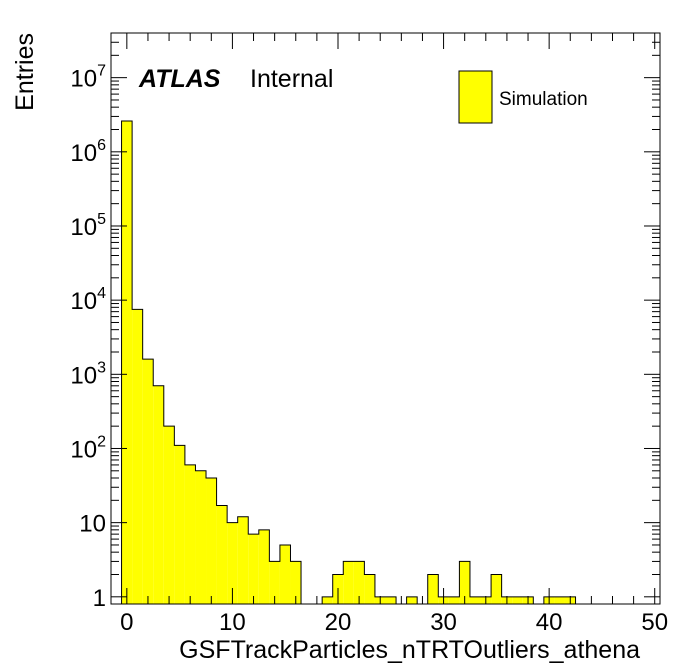 The height and width of the screenshot is (672, 696). Describe the element at coordinates (475, 97) in the screenshot. I see `legend-swatch-simulation` at that location.